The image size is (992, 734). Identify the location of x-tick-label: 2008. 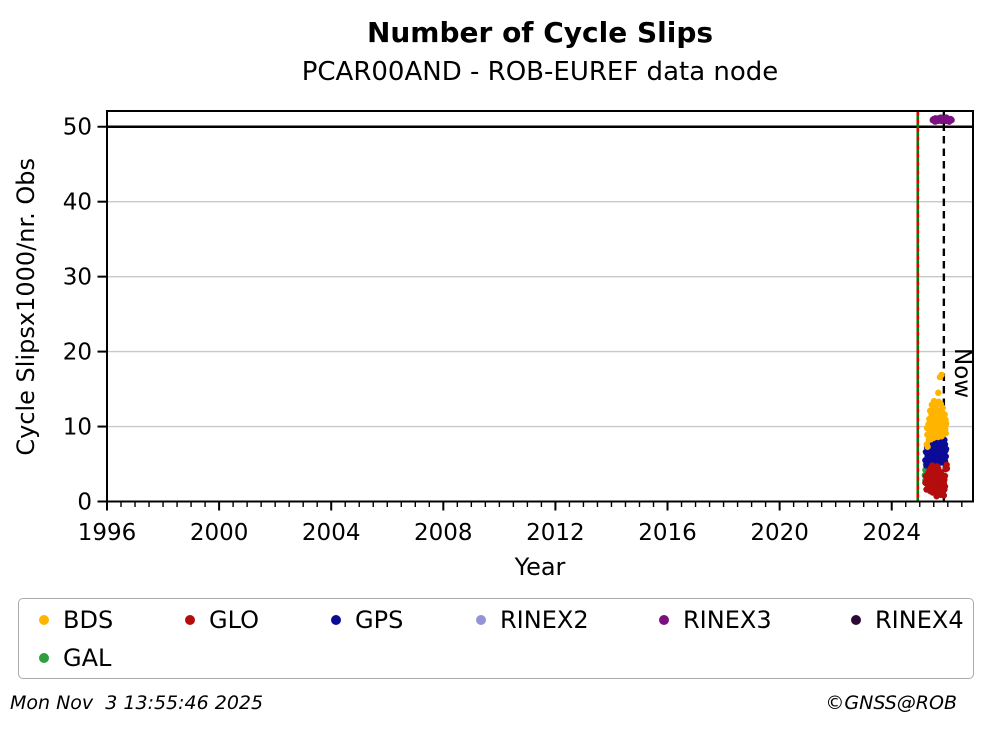
(443, 533).